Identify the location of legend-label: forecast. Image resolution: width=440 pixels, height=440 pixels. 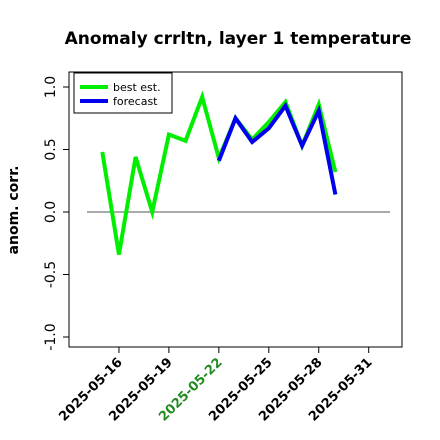
(135, 101).